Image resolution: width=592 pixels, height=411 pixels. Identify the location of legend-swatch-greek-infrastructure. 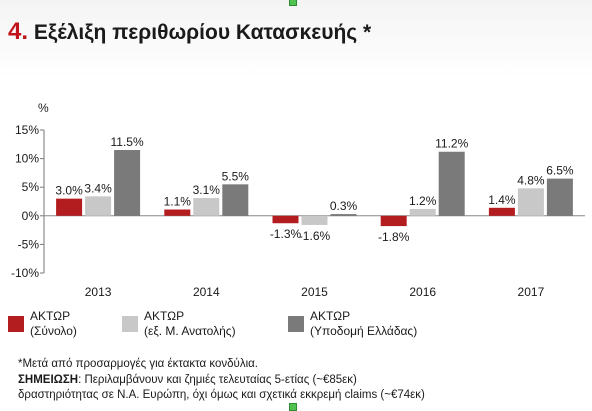
(296, 324).